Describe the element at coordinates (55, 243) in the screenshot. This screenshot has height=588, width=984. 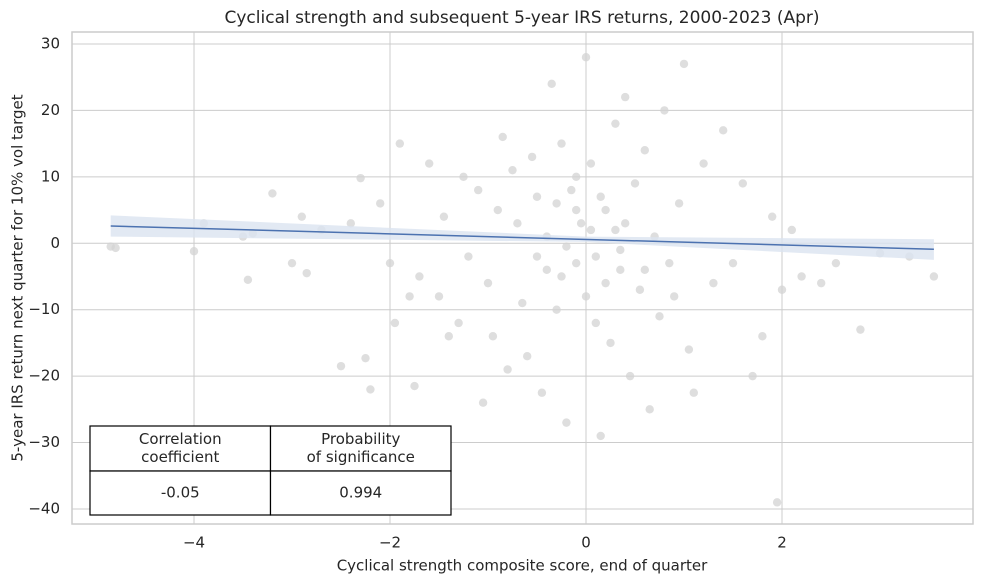
I see `y-tick-label: 0` at that location.